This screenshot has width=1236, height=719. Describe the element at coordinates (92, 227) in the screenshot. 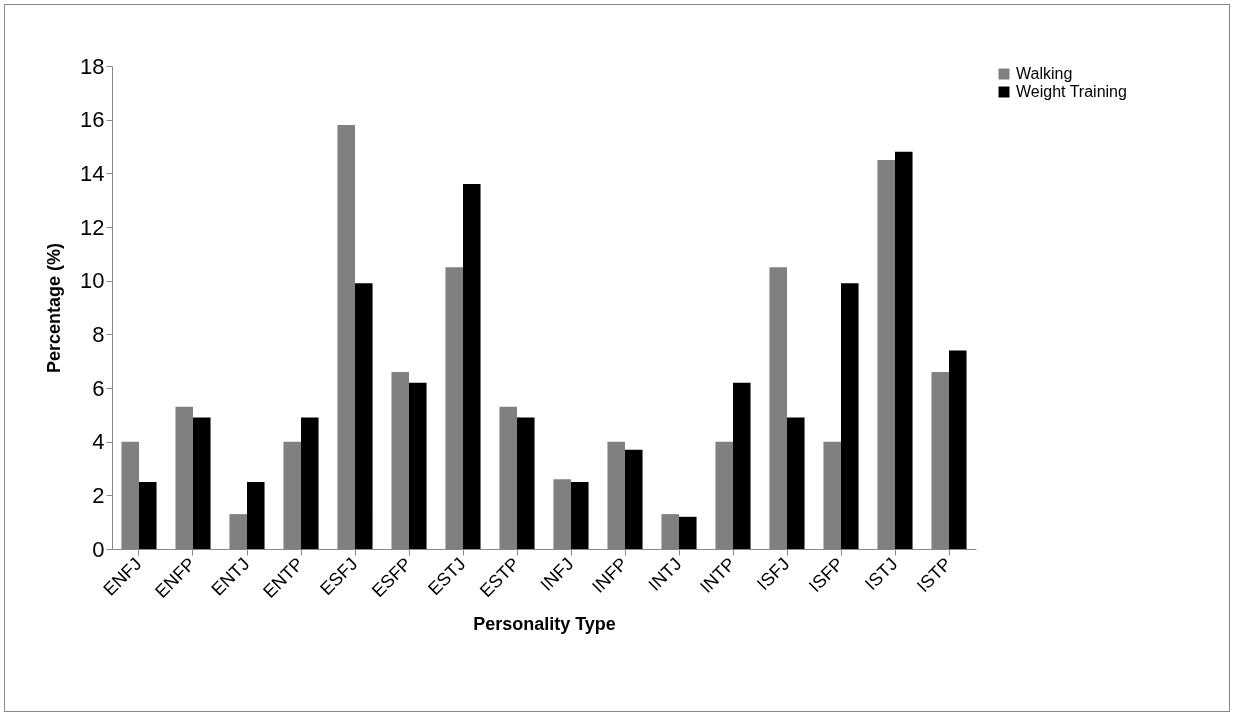

I see `y-tick-label: 12` at that location.